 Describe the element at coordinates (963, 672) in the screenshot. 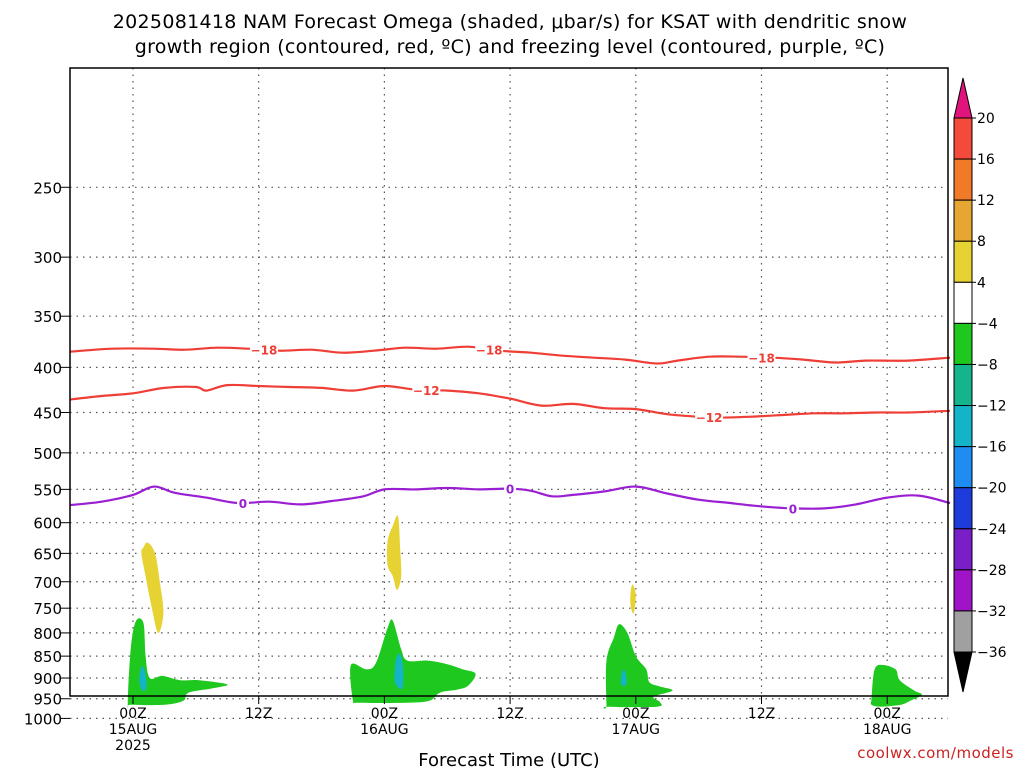

I see `colorbar-bottom-arrow` at that location.